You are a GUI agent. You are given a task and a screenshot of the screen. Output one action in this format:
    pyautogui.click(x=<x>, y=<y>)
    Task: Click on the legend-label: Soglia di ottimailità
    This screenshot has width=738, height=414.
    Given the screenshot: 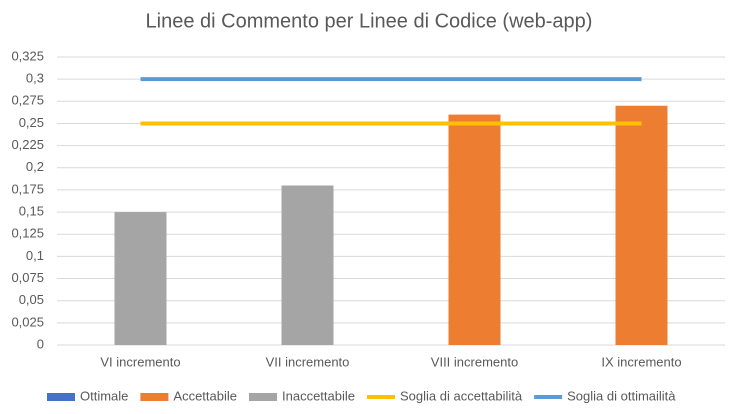 What is the action you would take?
    pyautogui.click(x=621, y=395)
    